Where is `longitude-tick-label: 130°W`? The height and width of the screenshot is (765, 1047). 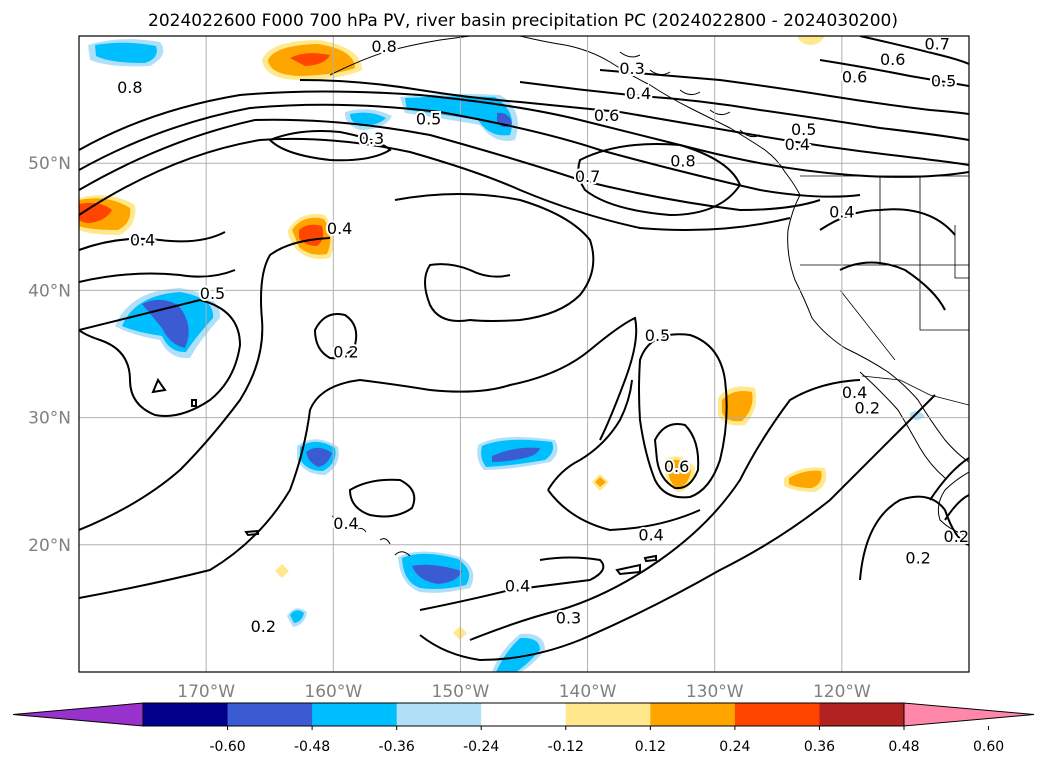
longitude-tick-label: 130°W is located at coordinates (715, 692).